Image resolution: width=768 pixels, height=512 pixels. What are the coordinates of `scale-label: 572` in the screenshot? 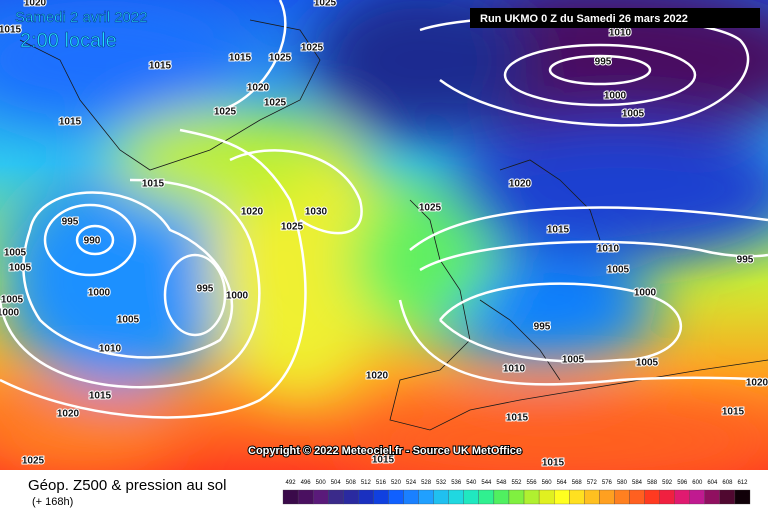 It's located at (592, 483).